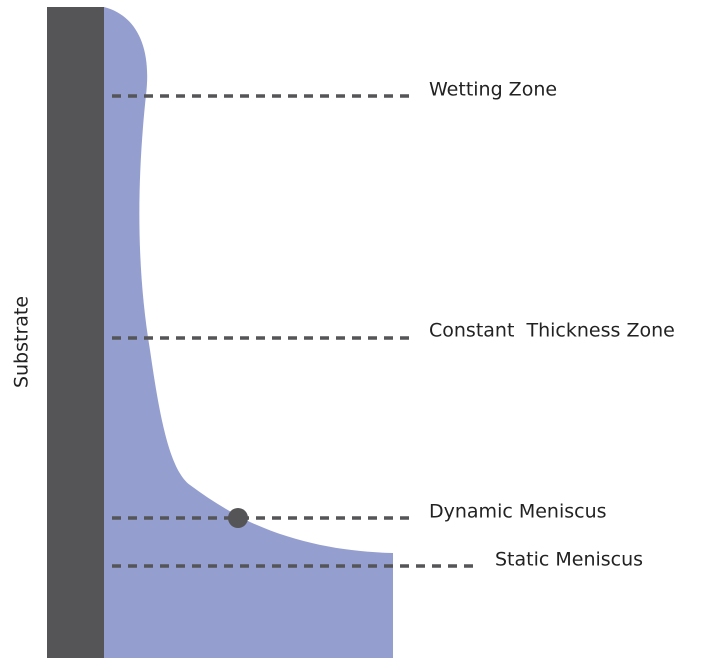 The image size is (716, 670). I want to click on zone-label: Wetting Zone, so click(493, 90).